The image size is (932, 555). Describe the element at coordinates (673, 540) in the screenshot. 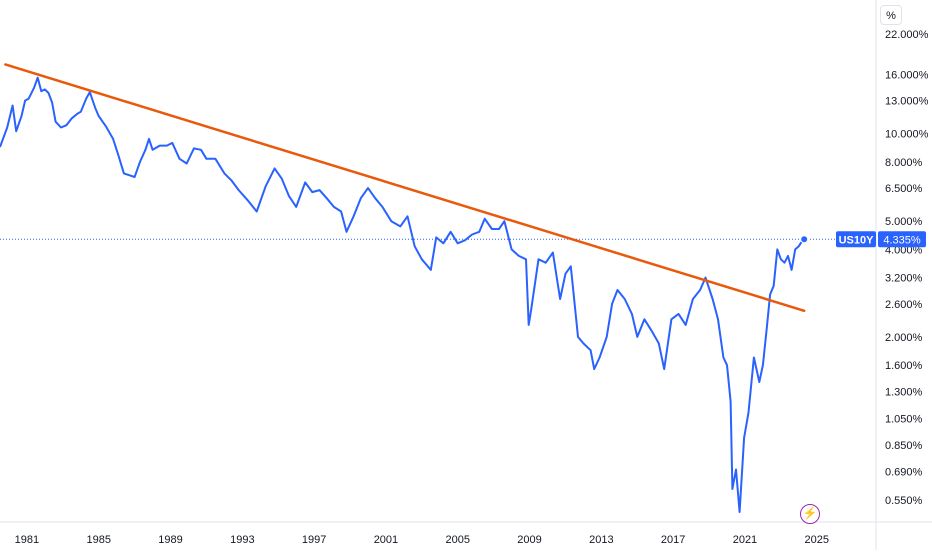

I see `x-tick-label: 2017` at that location.